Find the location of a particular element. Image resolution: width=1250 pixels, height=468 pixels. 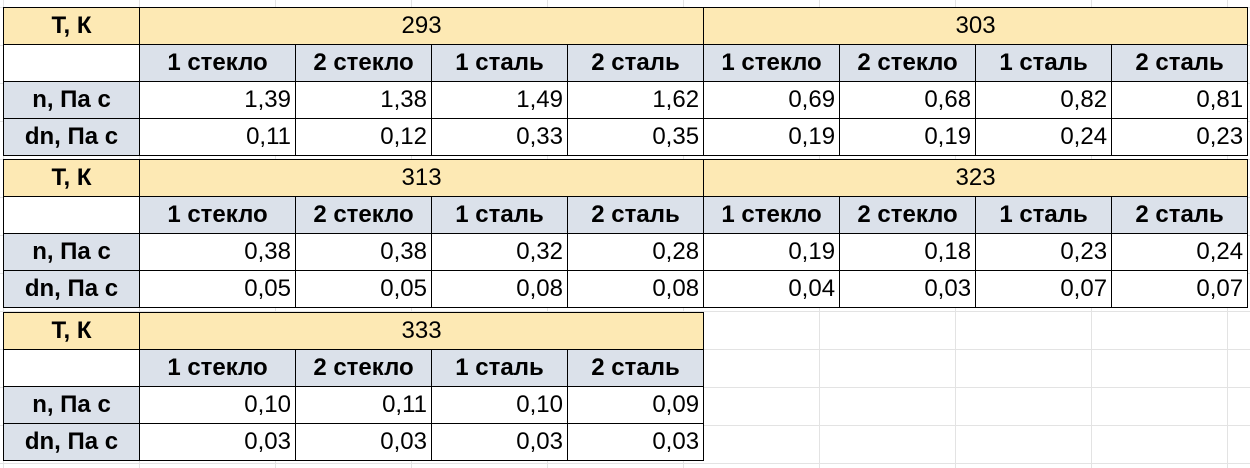

value-cell: 1,38 is located at coordinates (363, 100).